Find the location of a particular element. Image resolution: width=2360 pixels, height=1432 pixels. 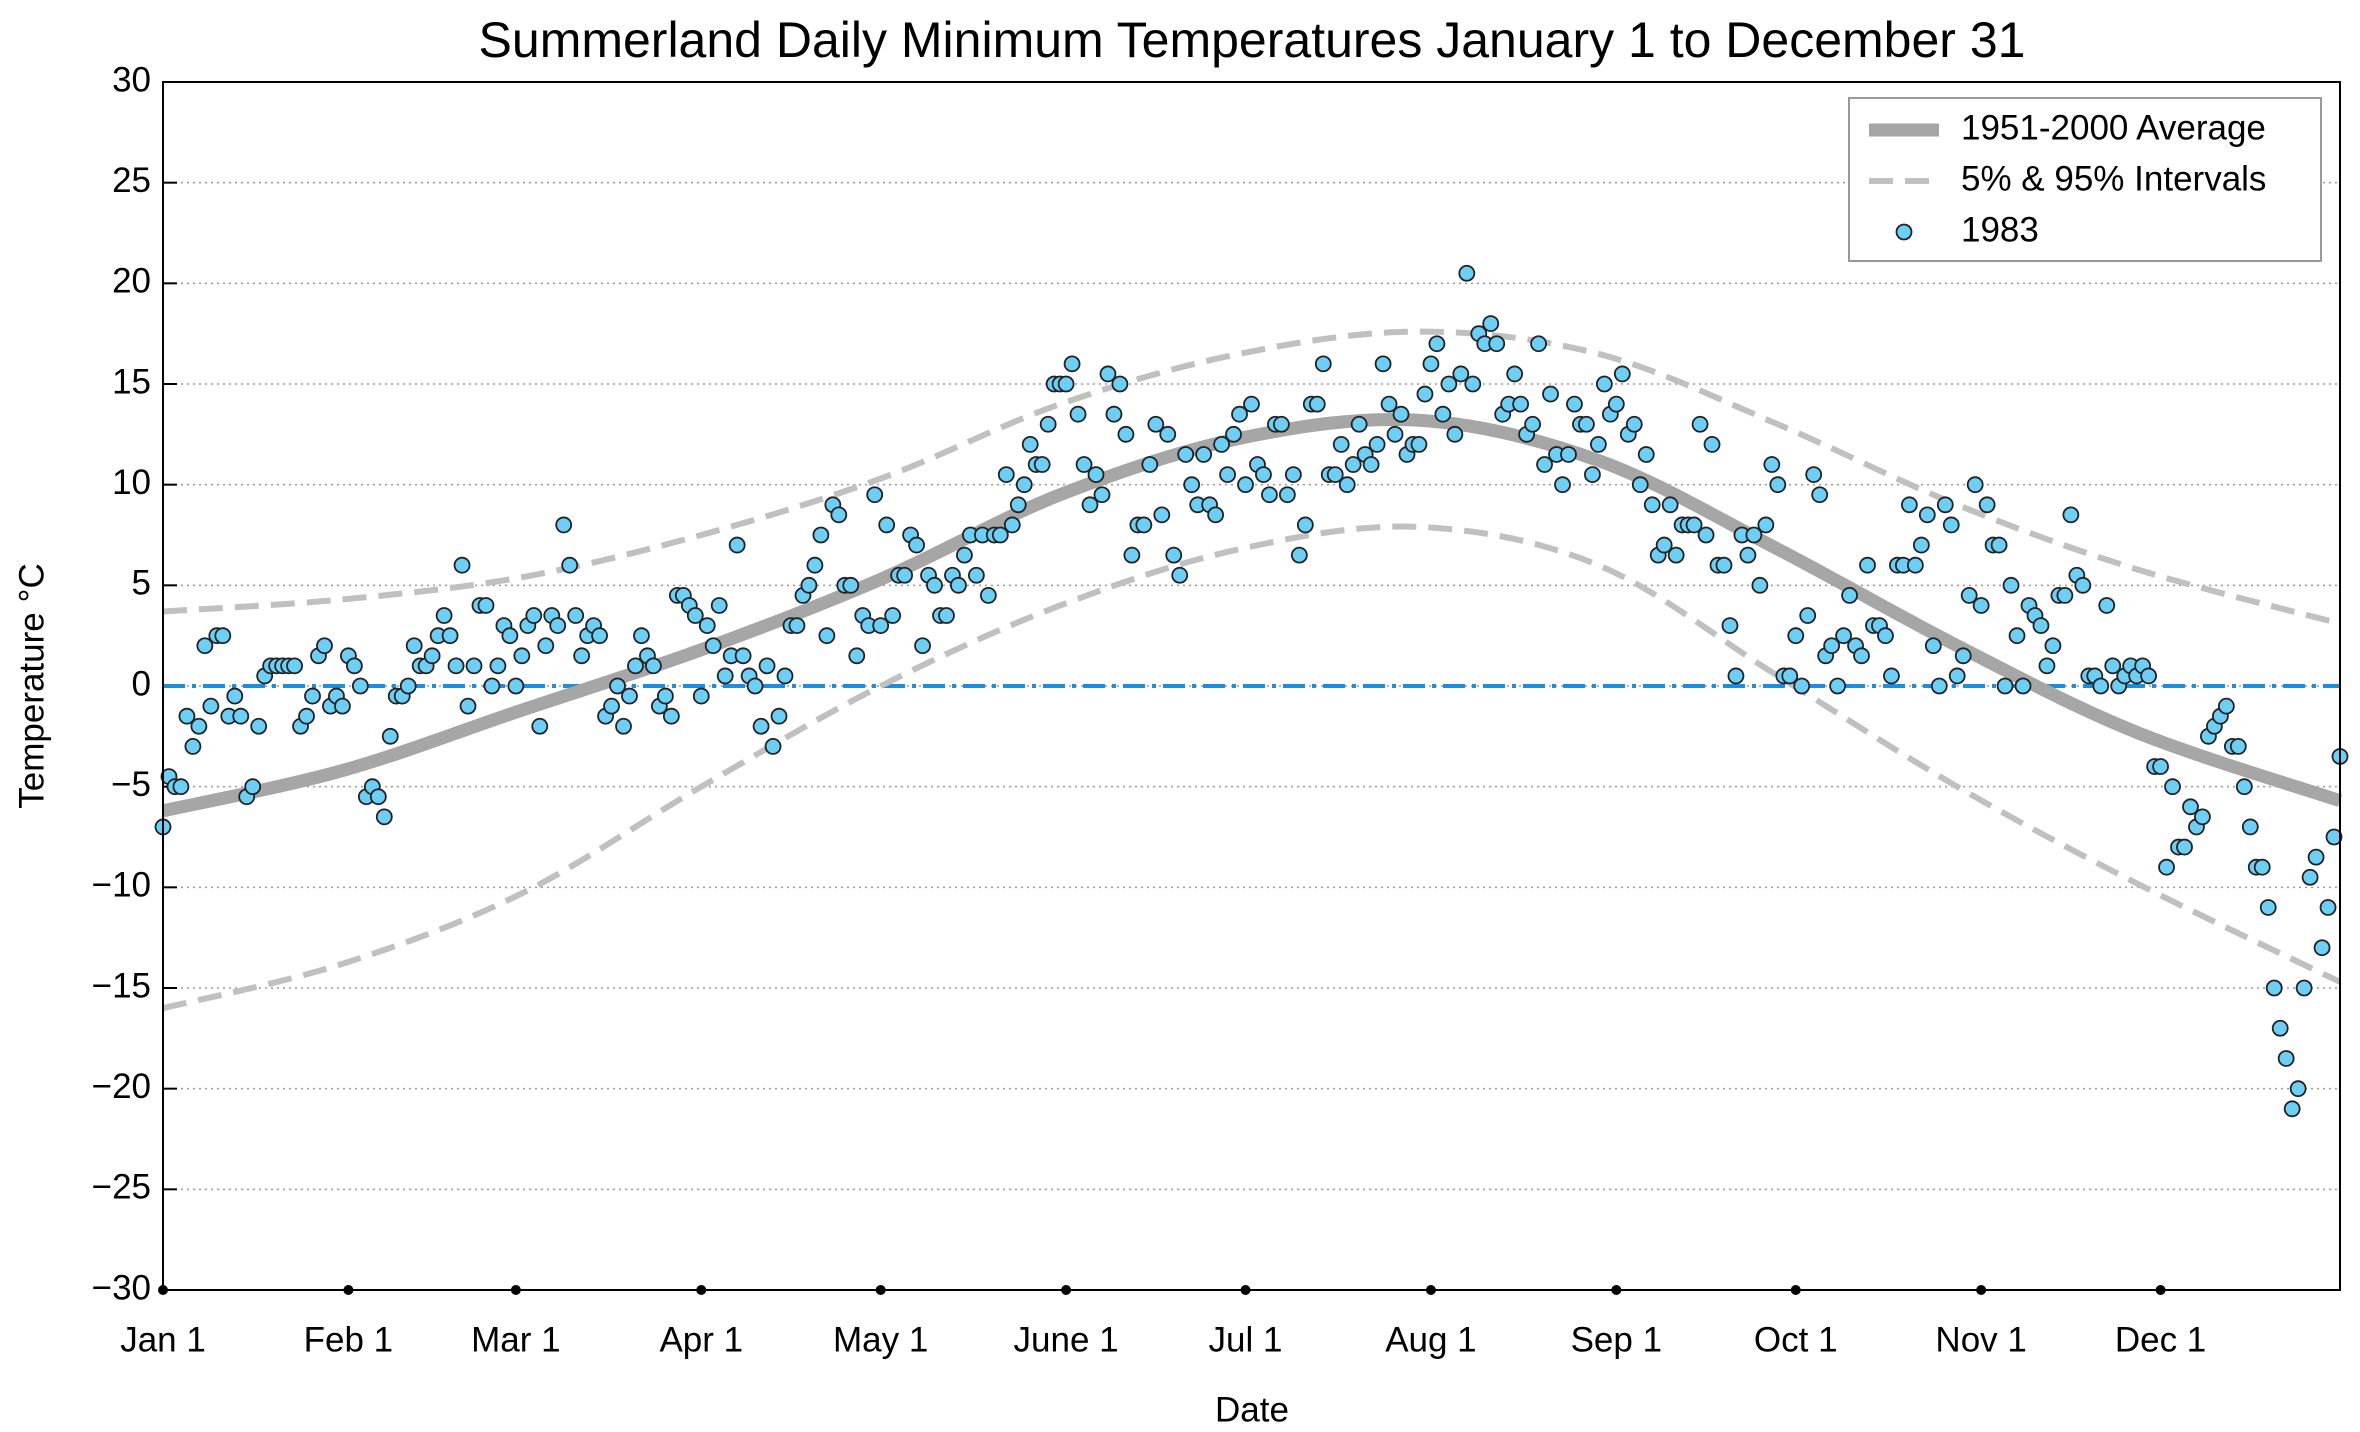

legend-label: 5% & 95% Intervals is located at coordinates (2113, 178).